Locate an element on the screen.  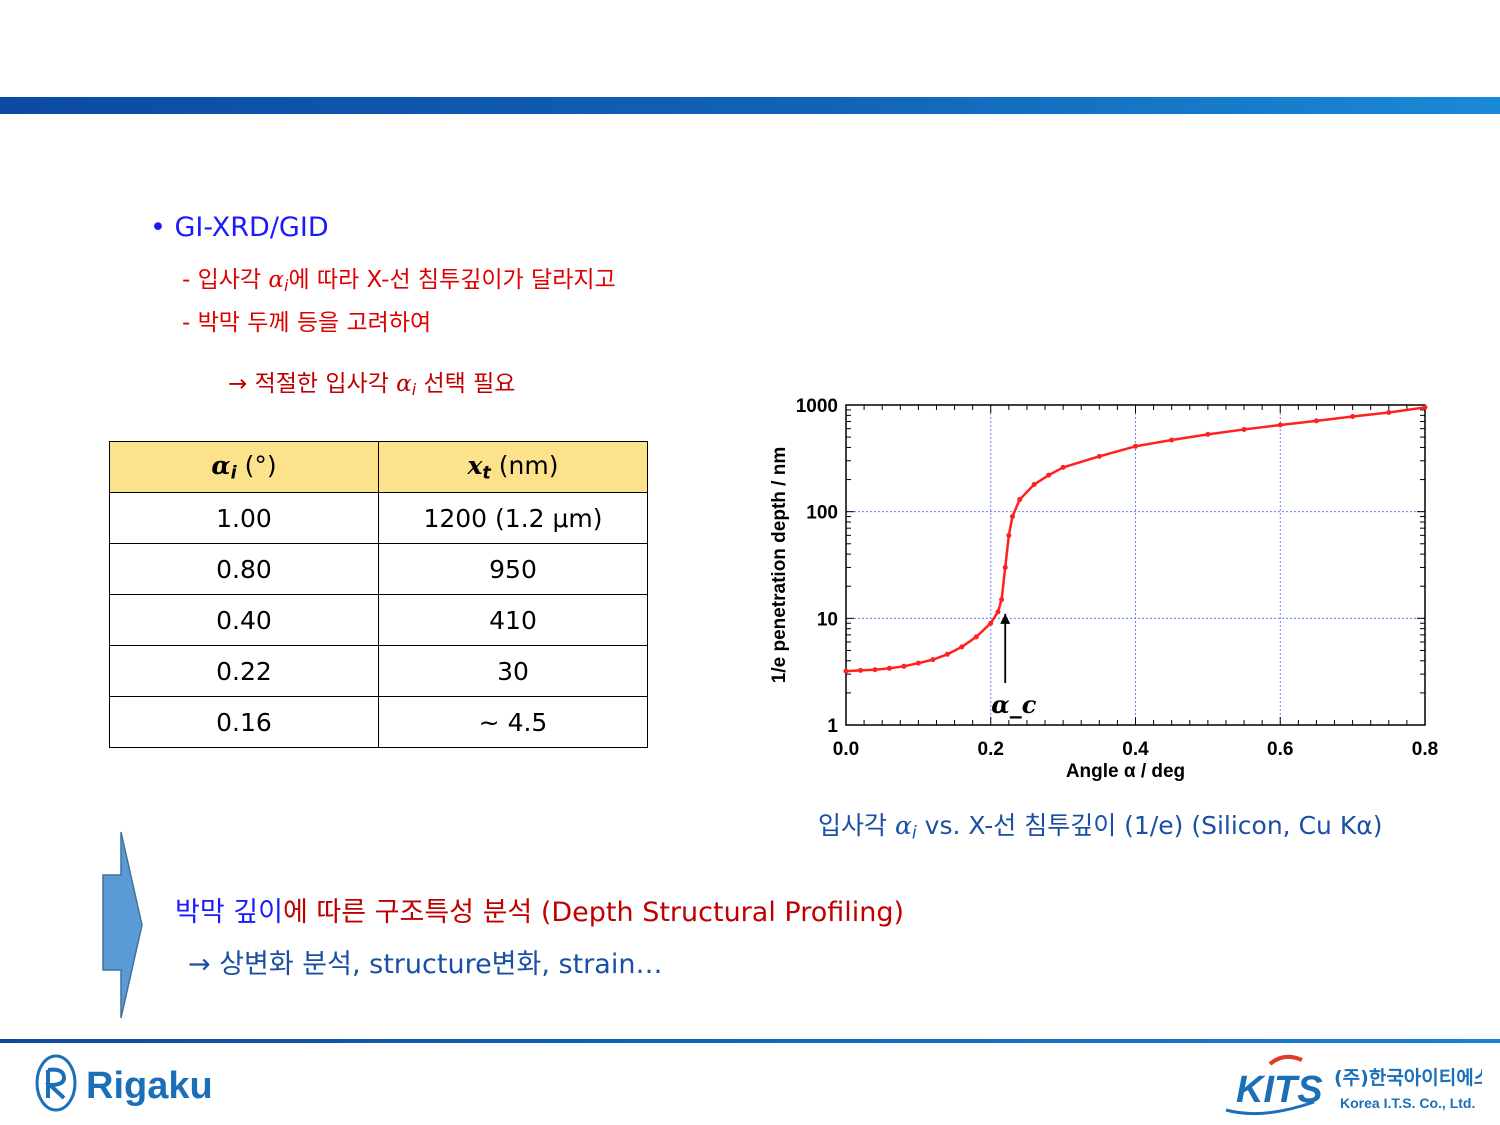
table-row: 0.80 950 is located at coordinates (378, 569).